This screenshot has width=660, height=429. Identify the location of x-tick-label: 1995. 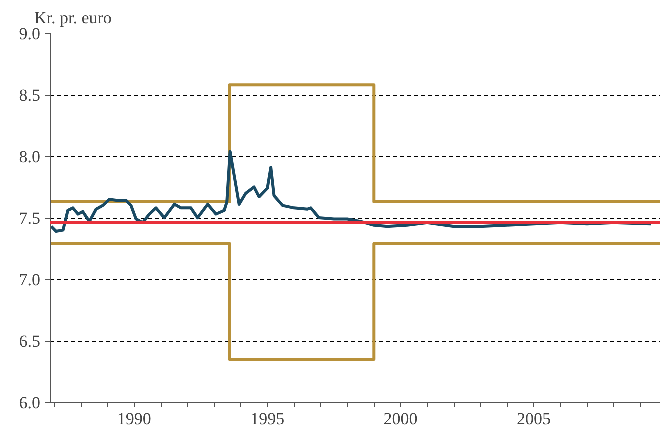
(267, 419).